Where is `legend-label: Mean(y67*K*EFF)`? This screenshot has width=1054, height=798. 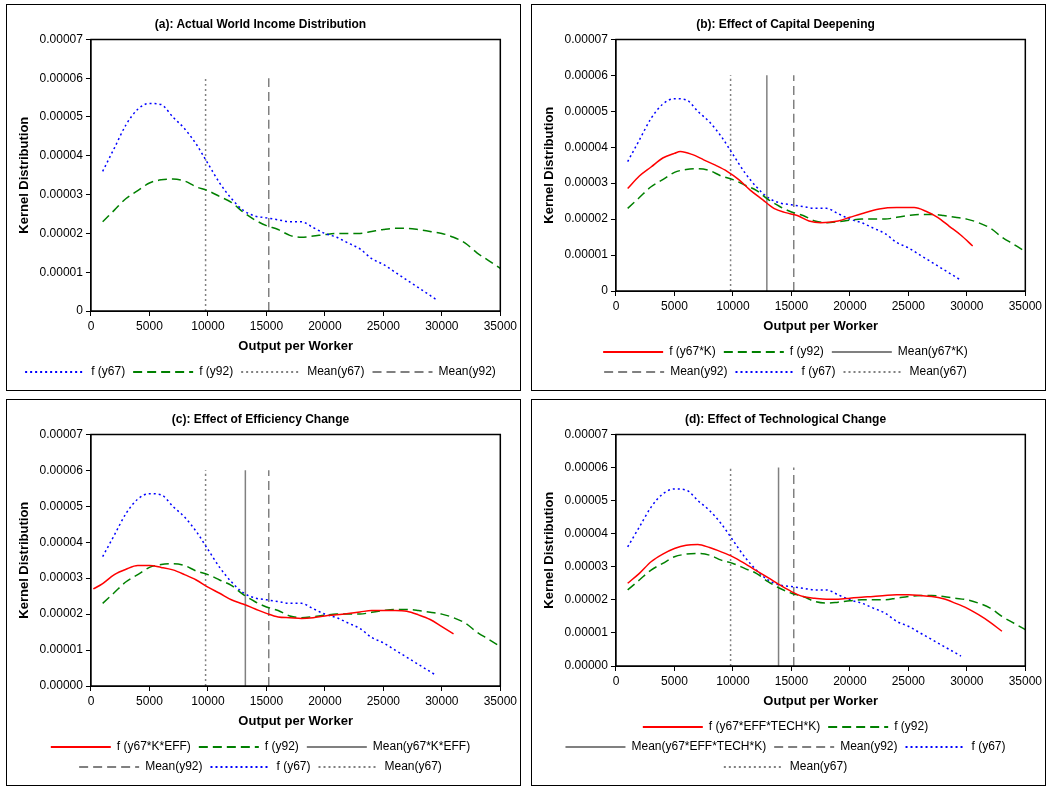 legend-label: Mean(y67*K*EFF) is located at coordinates (421, 746).